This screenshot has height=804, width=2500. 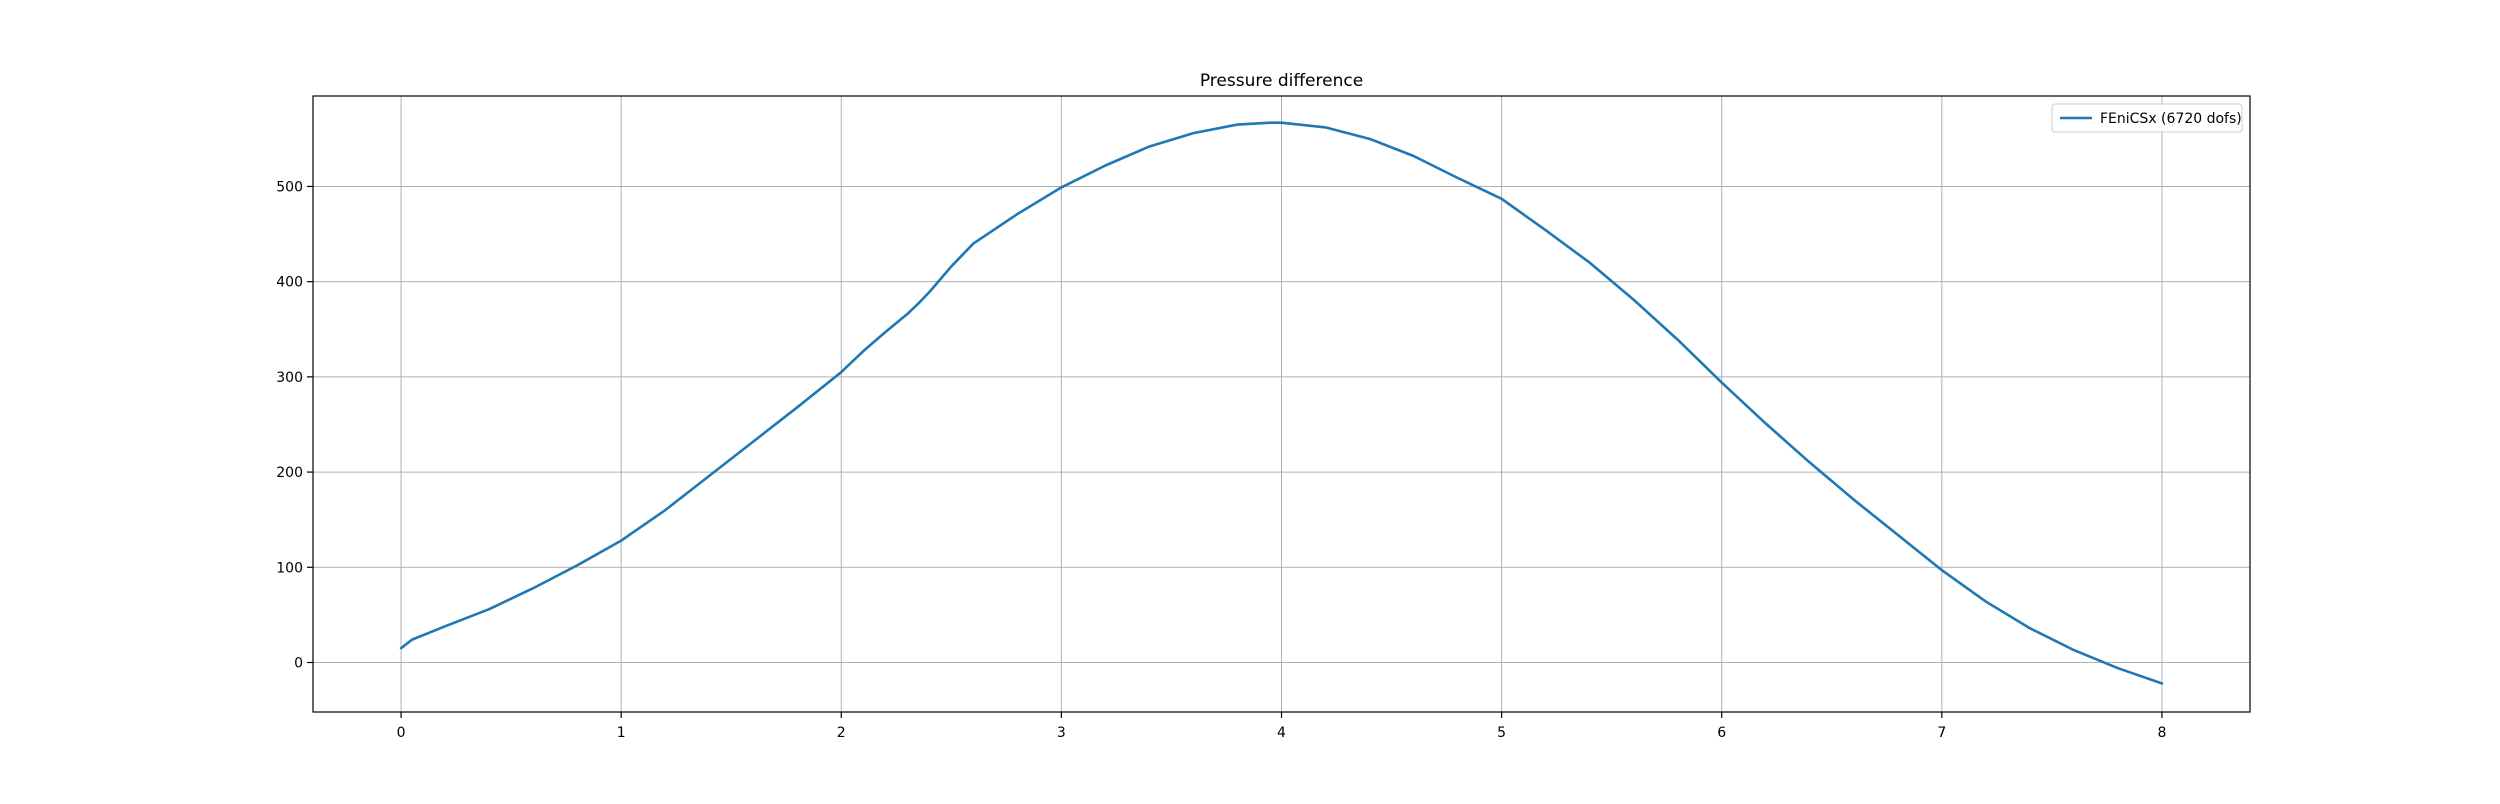 I want to click on y-tick-label: 100, so click(x=289, y=568).